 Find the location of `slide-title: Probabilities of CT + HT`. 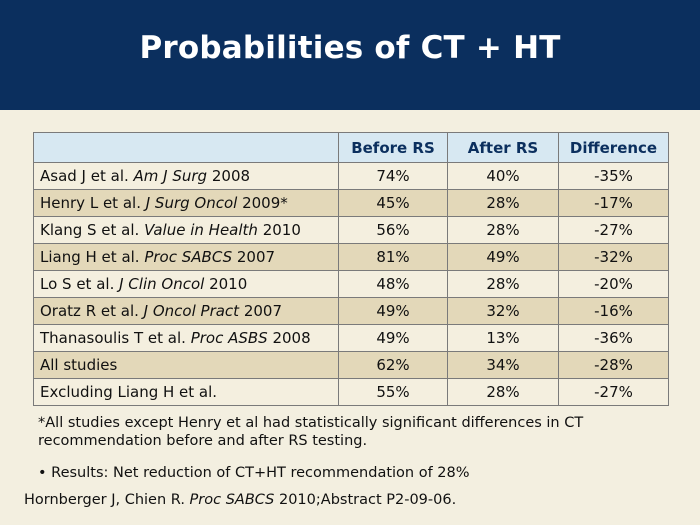

slide-title: Probabilities of CT + HT is located at coordinates (350, 48).